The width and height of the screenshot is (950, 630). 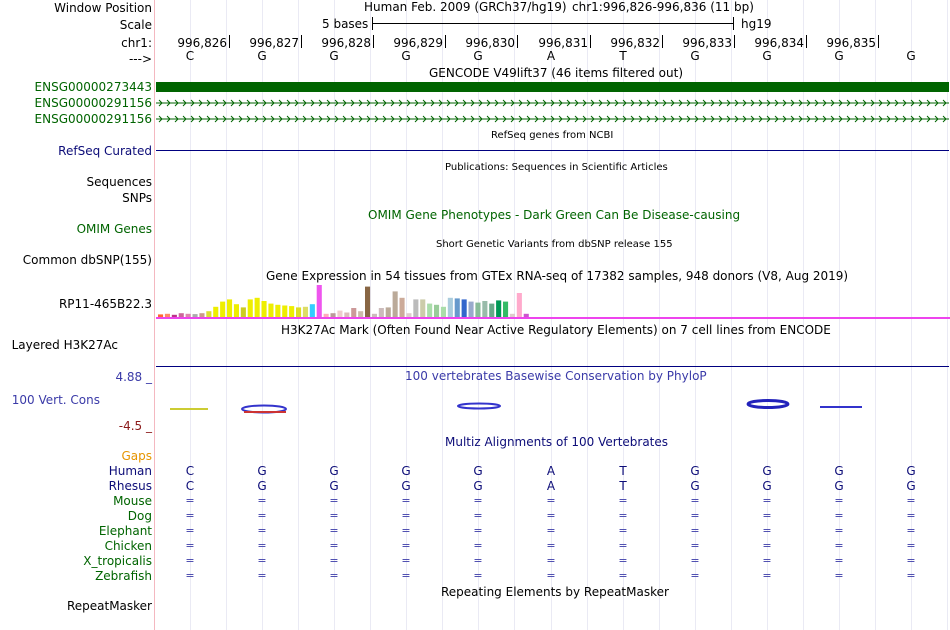 I want to click on gencode-item-label-3: ENSG00000291156, so click(x=93, y=119).